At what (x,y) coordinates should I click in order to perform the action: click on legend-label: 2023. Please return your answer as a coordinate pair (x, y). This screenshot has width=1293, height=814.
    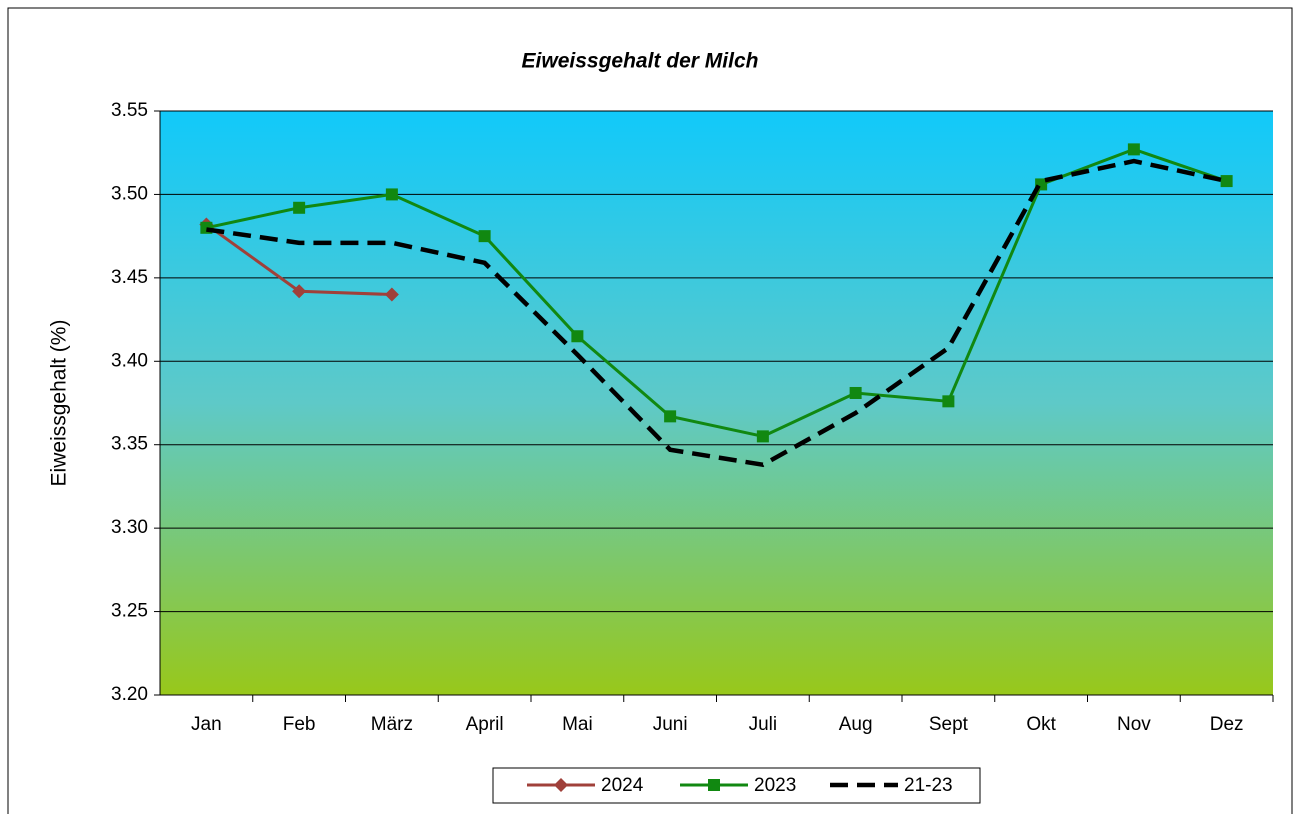
    Looking at the image, I should click on (775, 785).